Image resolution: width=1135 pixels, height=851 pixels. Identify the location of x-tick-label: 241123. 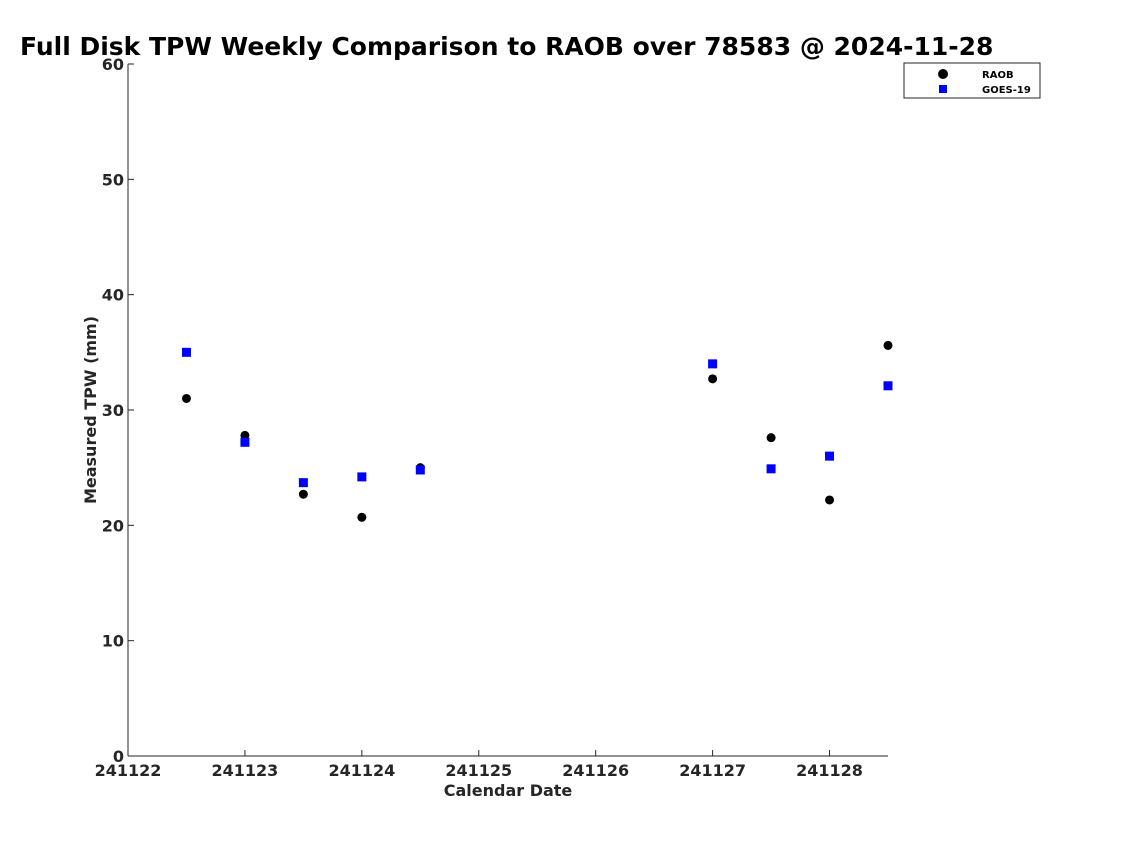
(245, 770).